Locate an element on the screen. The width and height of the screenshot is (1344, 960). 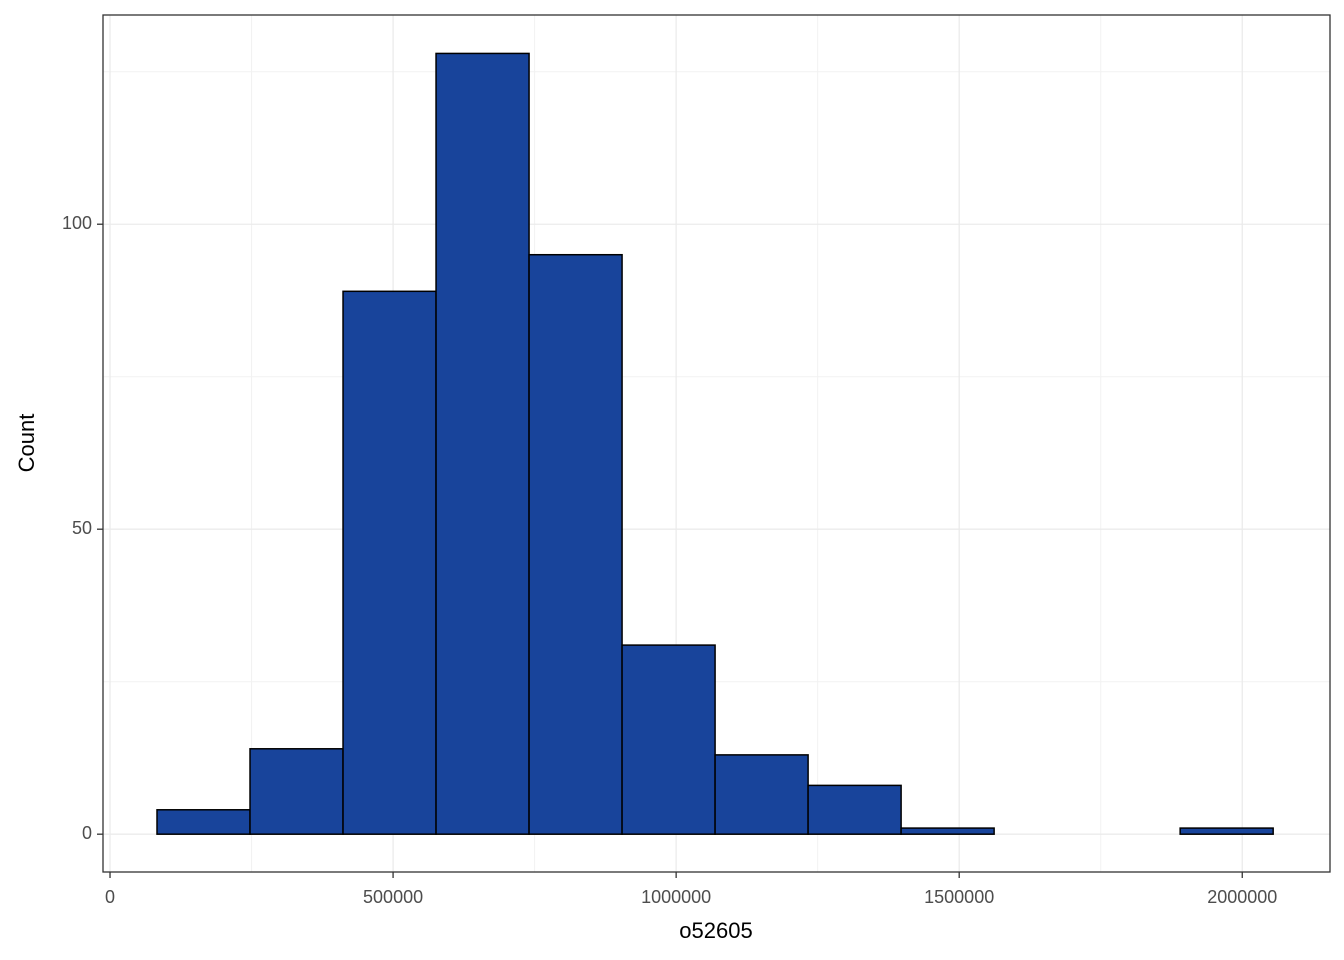
y-tick-label: 0 is located at coordinates (87, 833).